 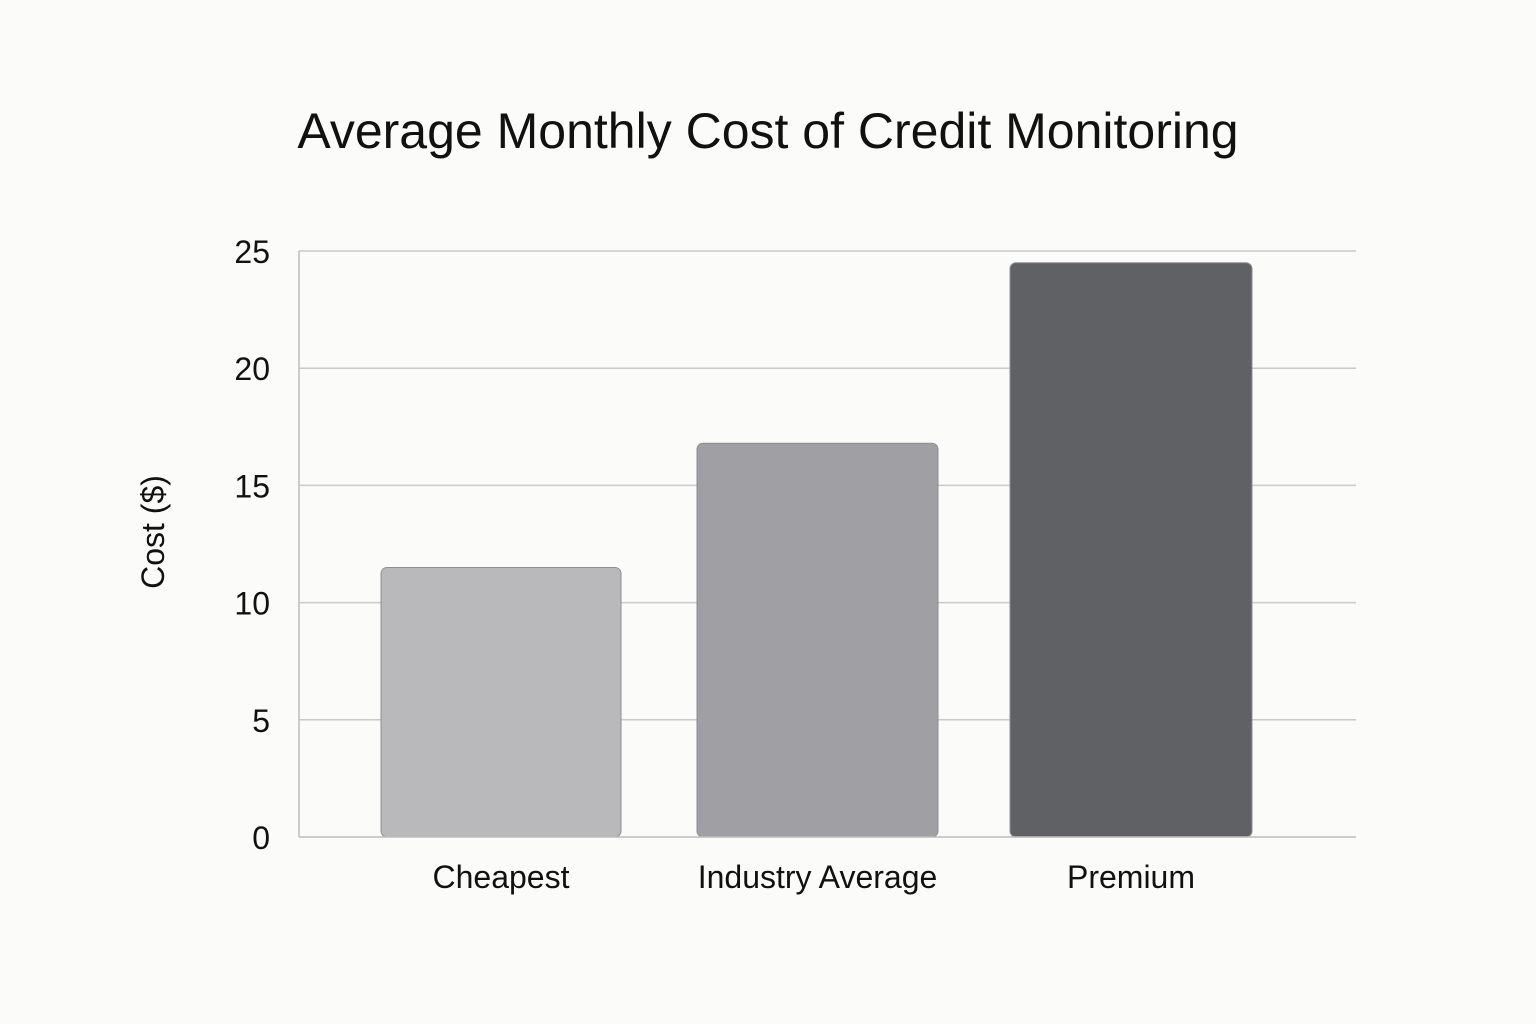 What do you see at coordinates (252, 486) in the screenshot?
I see `y-tick-label: 15` at bounding box center [252, 486].